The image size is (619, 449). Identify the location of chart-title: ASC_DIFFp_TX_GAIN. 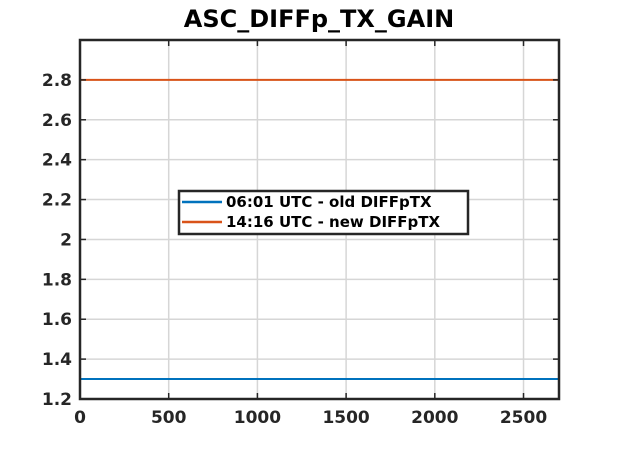
(319, 19).